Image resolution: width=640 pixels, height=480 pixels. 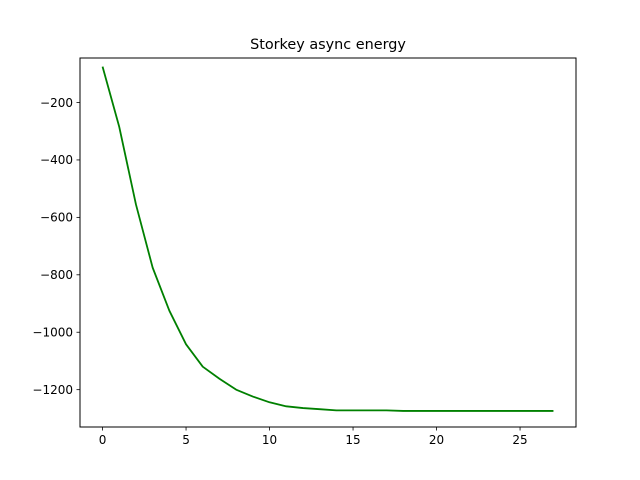 I want to click on y-tick-label: −400, so click(x=56, y=160).